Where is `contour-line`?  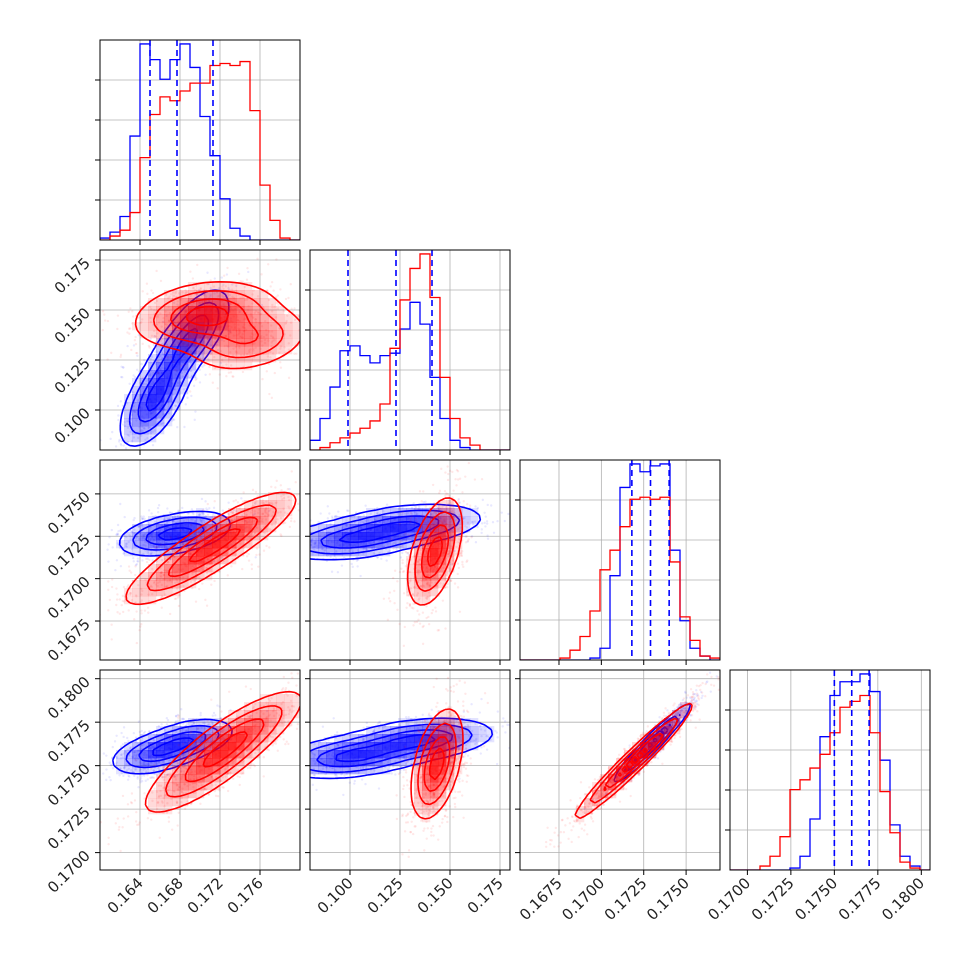
contour-line is located at coordinates (211, 548).